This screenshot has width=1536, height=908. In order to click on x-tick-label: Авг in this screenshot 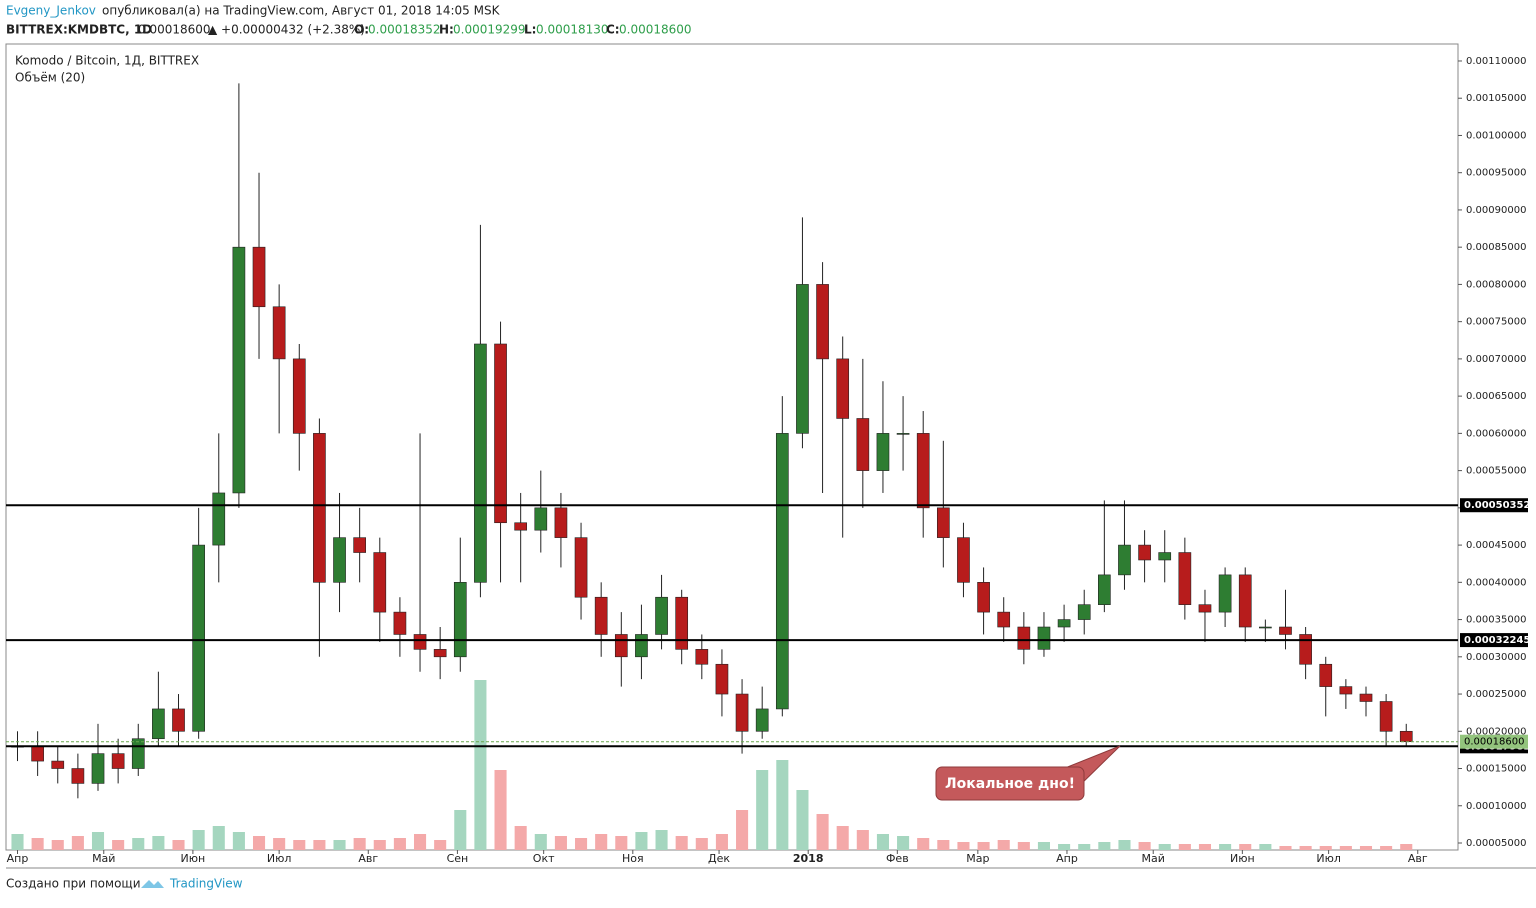, I will do `click(1418, 858)`.